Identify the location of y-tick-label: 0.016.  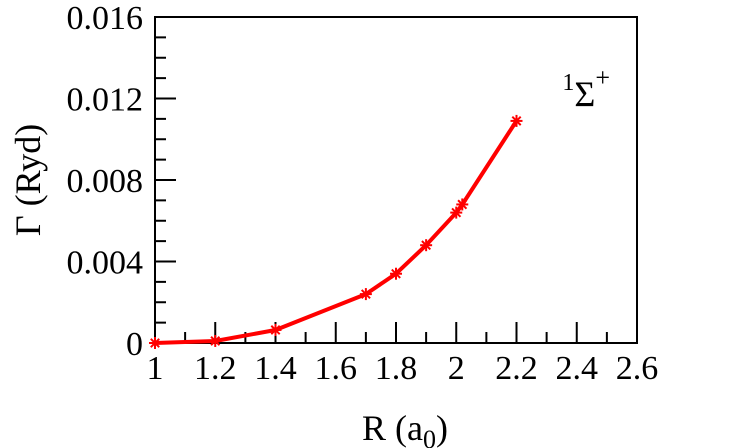
(105, 18).